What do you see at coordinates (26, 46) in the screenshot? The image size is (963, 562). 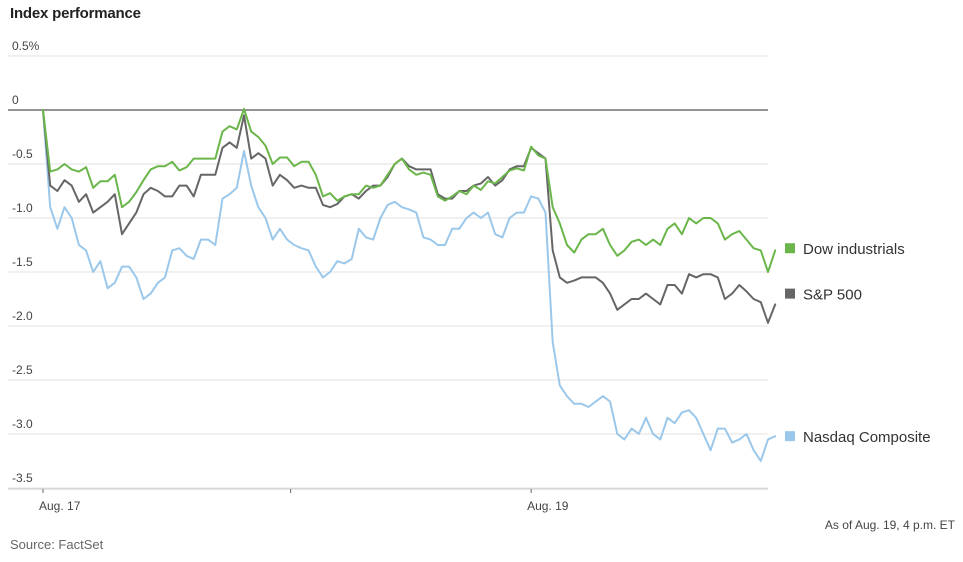 I see `y-tick-label: 0.5%` at bounding box center [26, 46].